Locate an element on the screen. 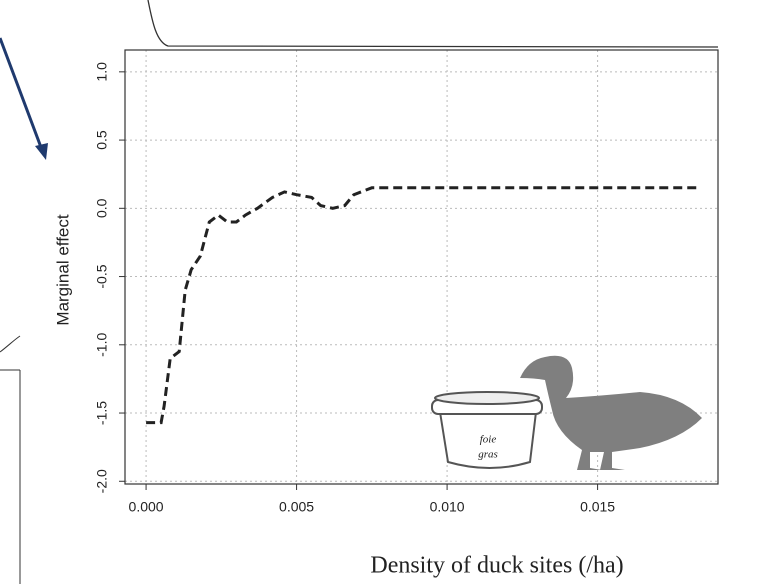 This screenshot has height=584, width=769. illustration: foie gras is located at coordinates (566, 412).